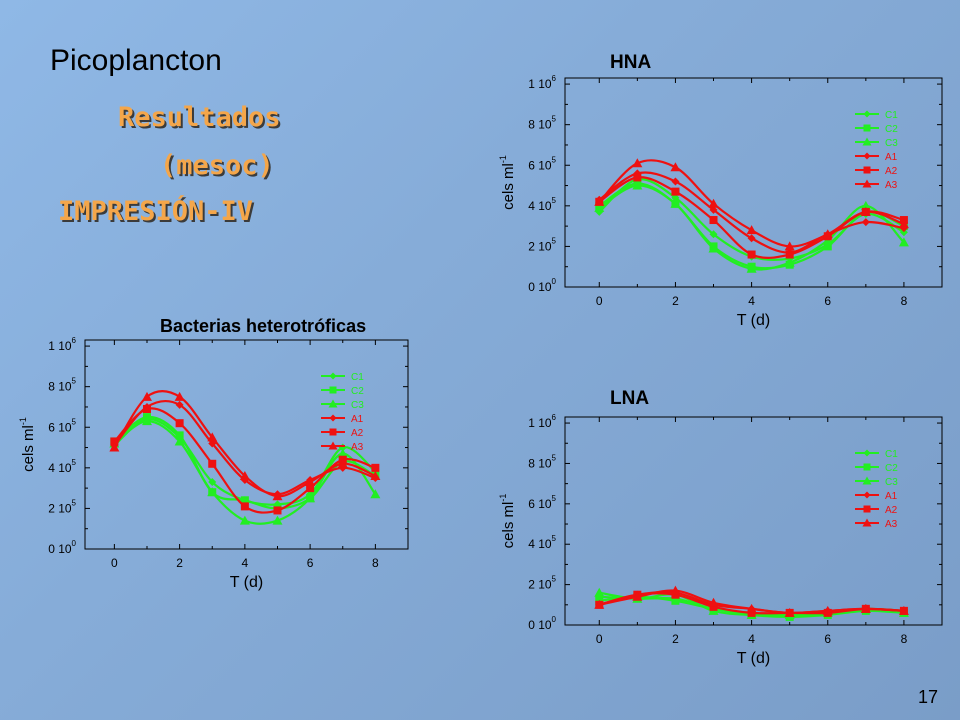 This screenshot has height=720, width=960. I want to click on legend-label: A3, so click(891, 185).